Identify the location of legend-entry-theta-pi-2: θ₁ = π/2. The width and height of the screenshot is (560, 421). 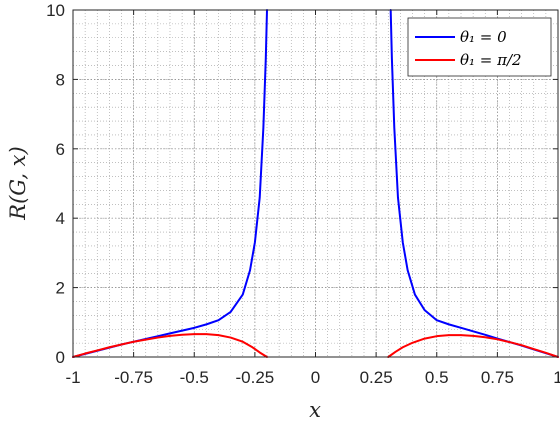
(491, 60).